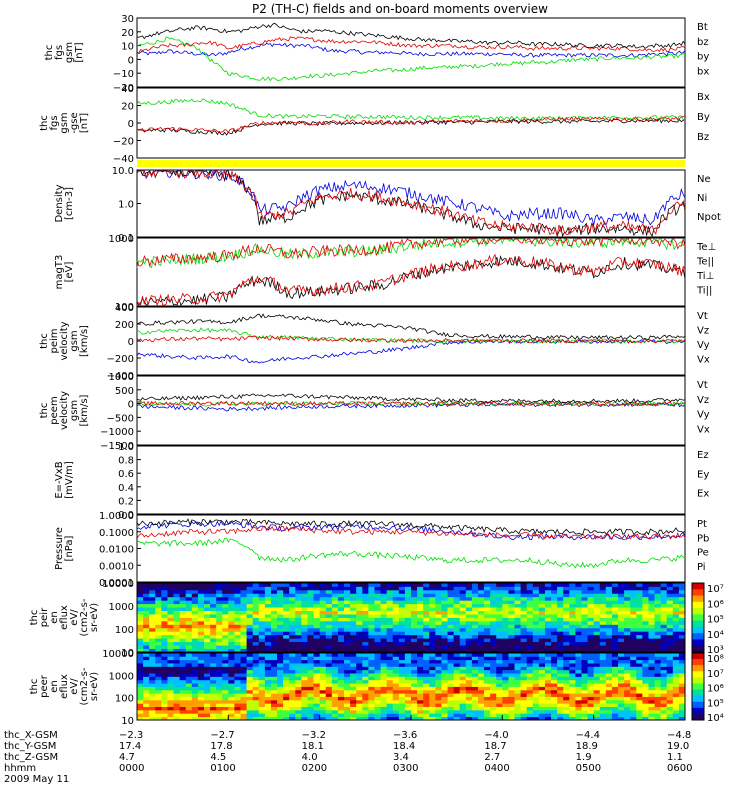  What do you see at coordinates (84, 123) in the screenshot?
I see `y-axis-label: [nT]` at bounding box center [84, 123].